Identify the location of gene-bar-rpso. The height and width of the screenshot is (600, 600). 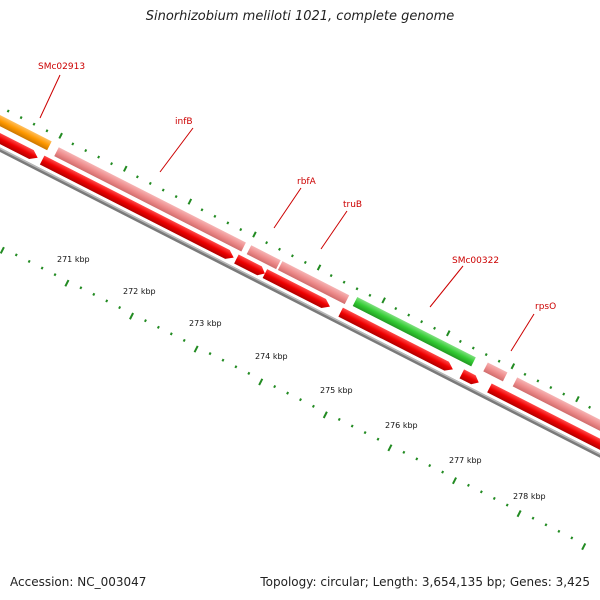
(495, 372).